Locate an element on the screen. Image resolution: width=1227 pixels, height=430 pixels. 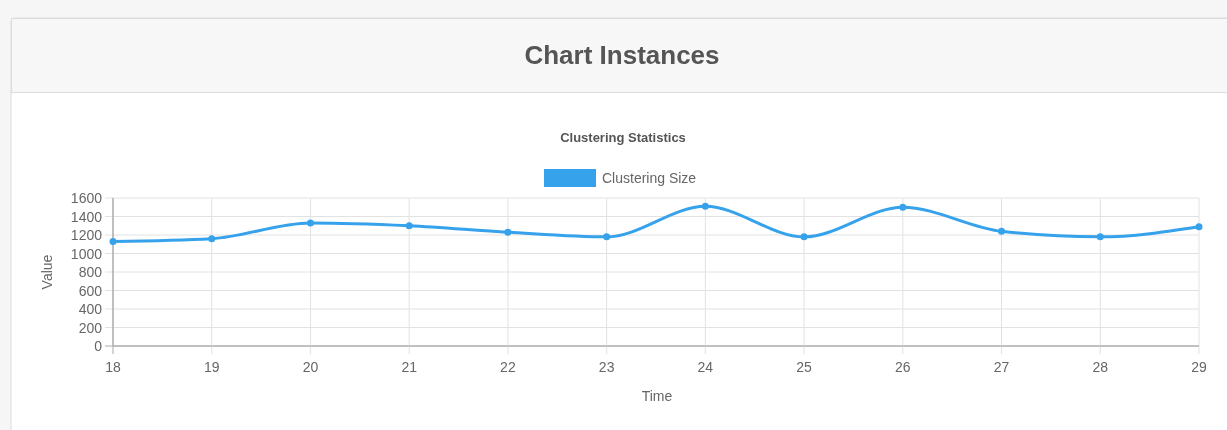
y-tick-label: 1400 is located at coordinates (86, 216).